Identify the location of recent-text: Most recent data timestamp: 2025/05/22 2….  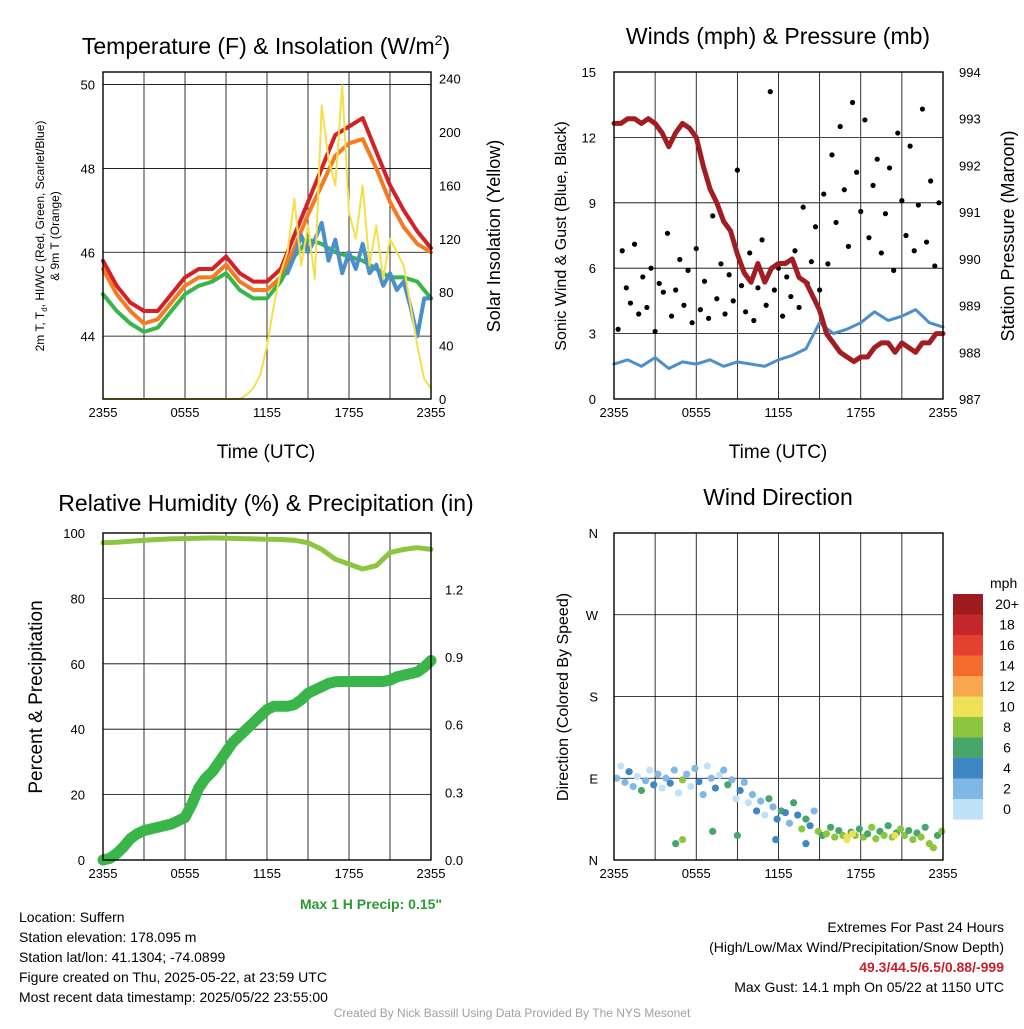
(173, 997).